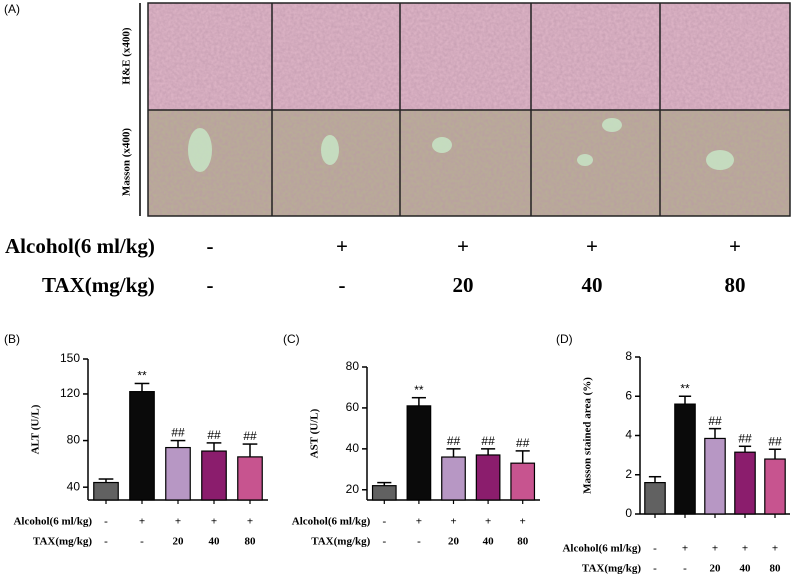 The width and height of the screenshot is (800, 580). What do you see at coordinates (353, 407) in the screenshot?
I see `y-tick-label: 60` at bounding box center [353, 407].